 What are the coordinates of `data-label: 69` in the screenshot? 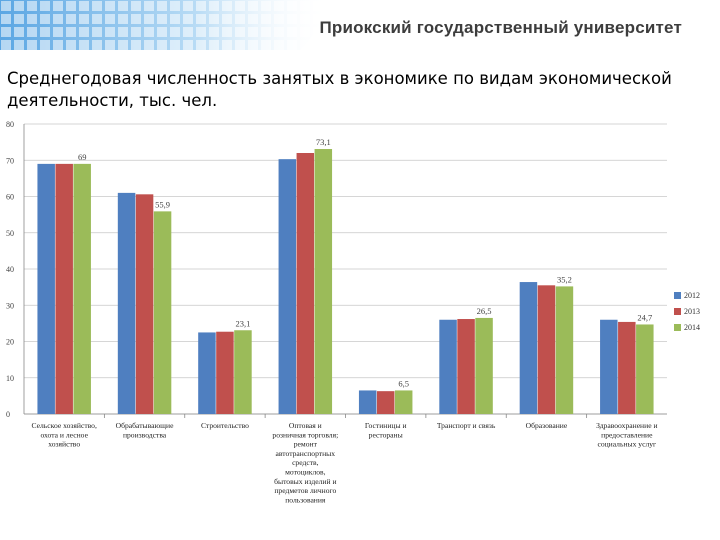 It's located at (82, 157).